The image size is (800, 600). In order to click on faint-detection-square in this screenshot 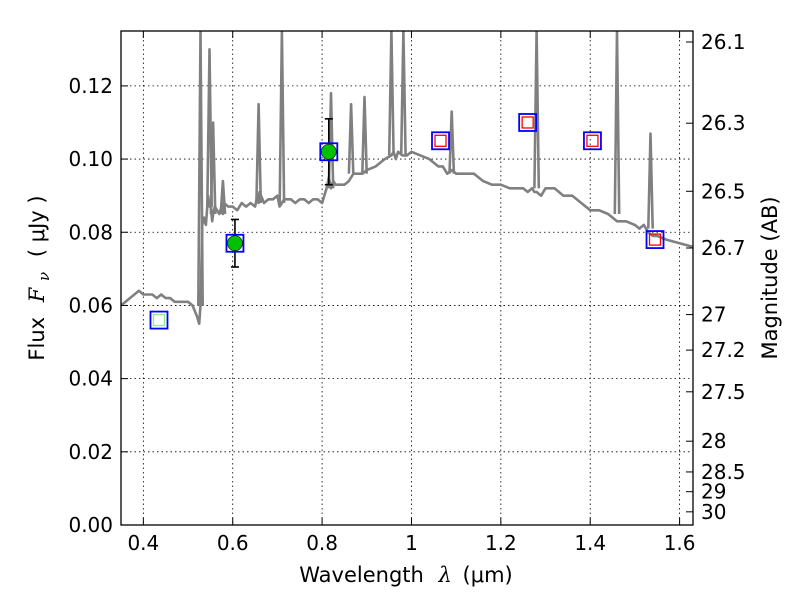, I will do `click(159, 320)`.